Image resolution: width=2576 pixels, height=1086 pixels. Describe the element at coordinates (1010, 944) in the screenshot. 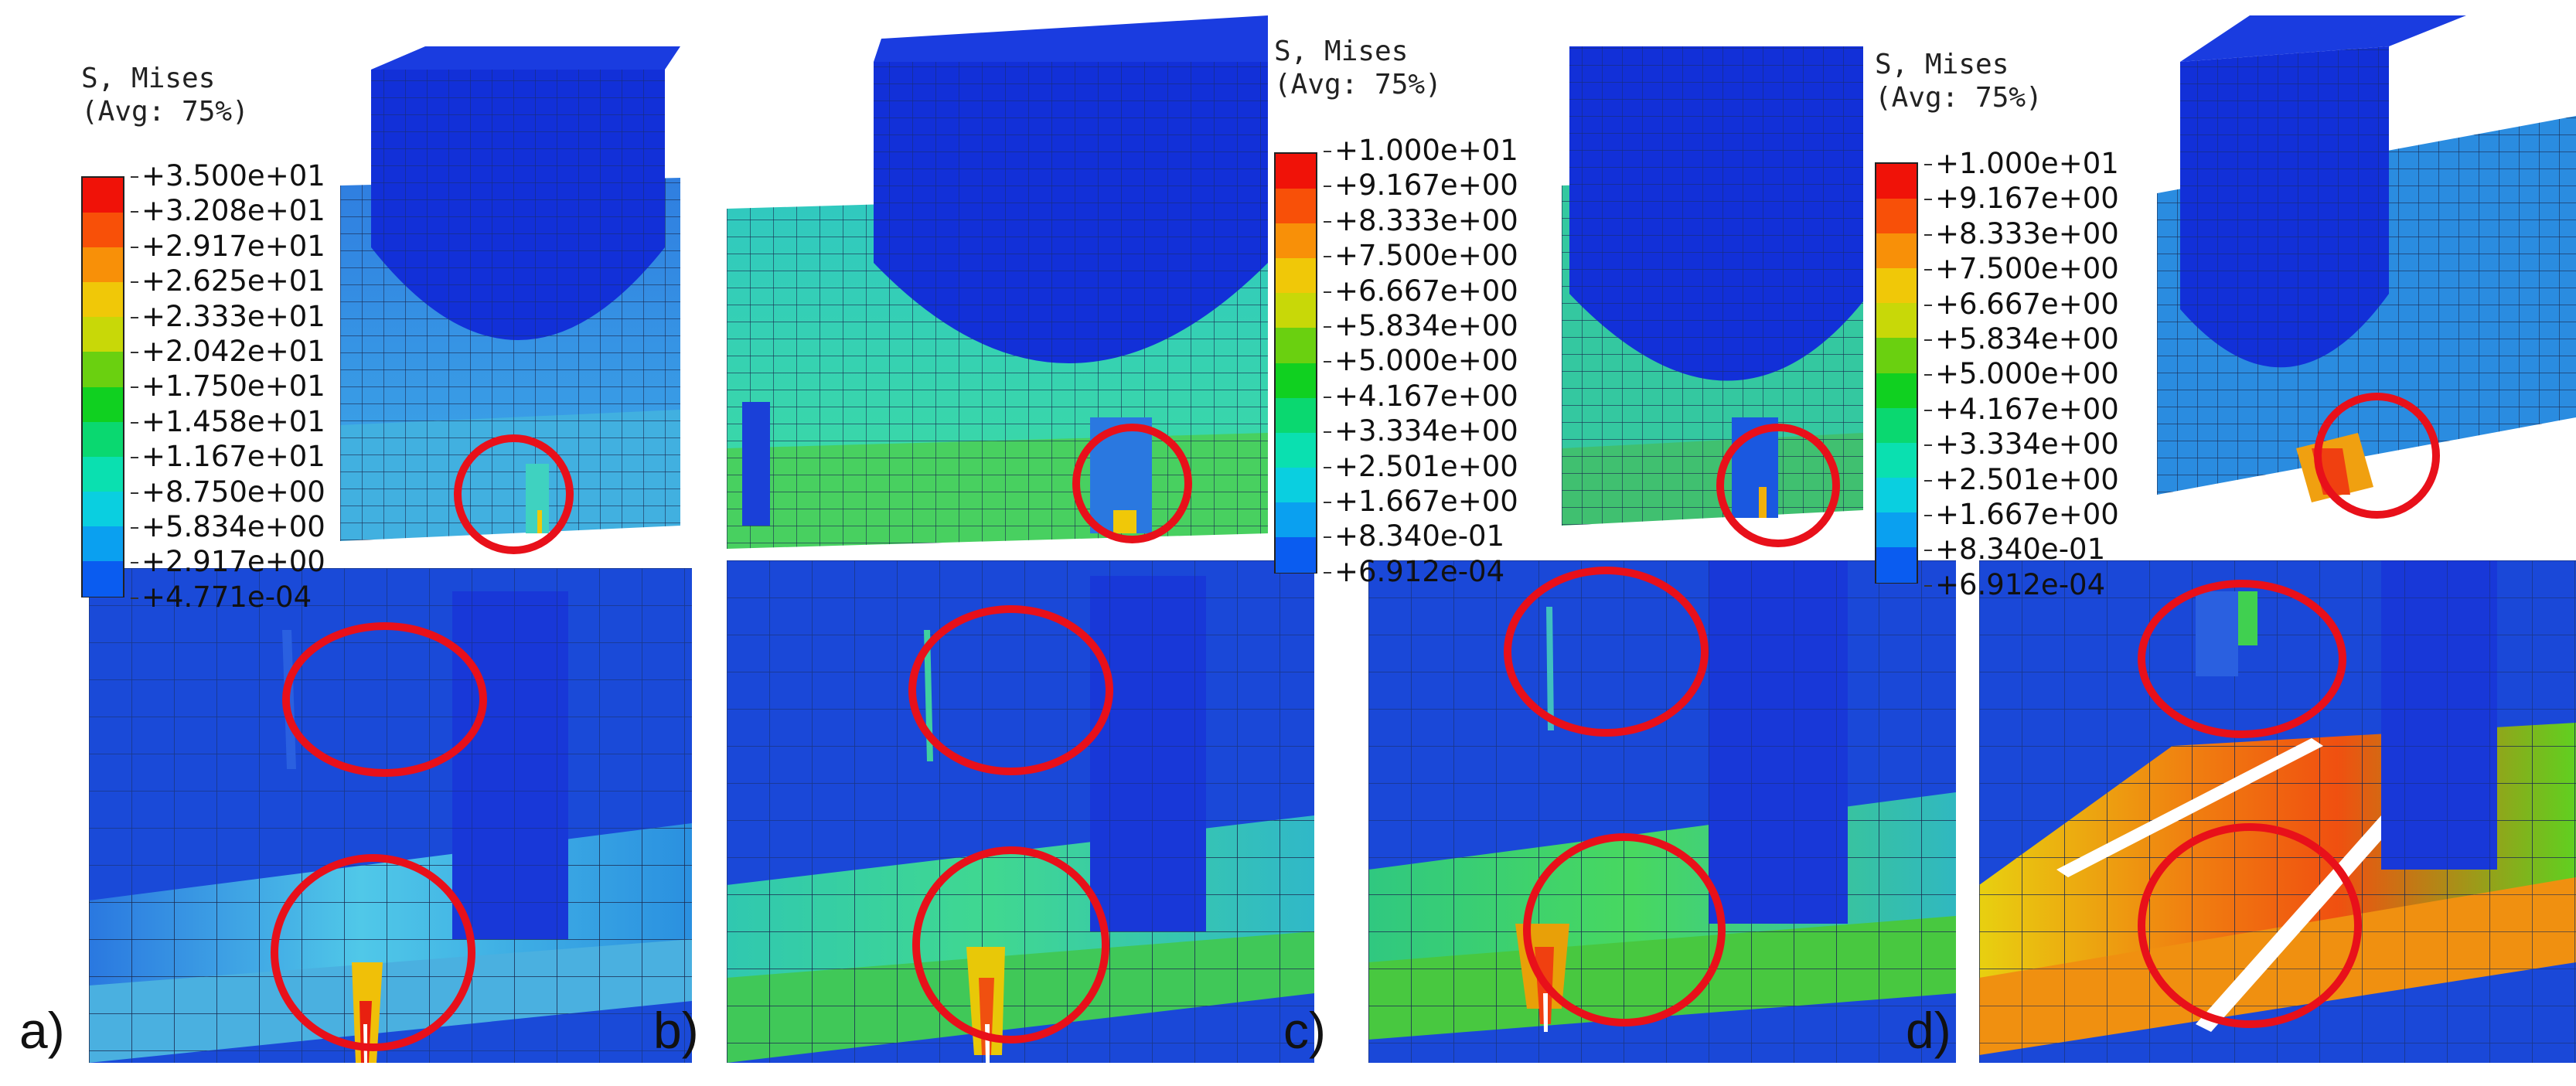

I see `highlight-circle-b-low` at that location.